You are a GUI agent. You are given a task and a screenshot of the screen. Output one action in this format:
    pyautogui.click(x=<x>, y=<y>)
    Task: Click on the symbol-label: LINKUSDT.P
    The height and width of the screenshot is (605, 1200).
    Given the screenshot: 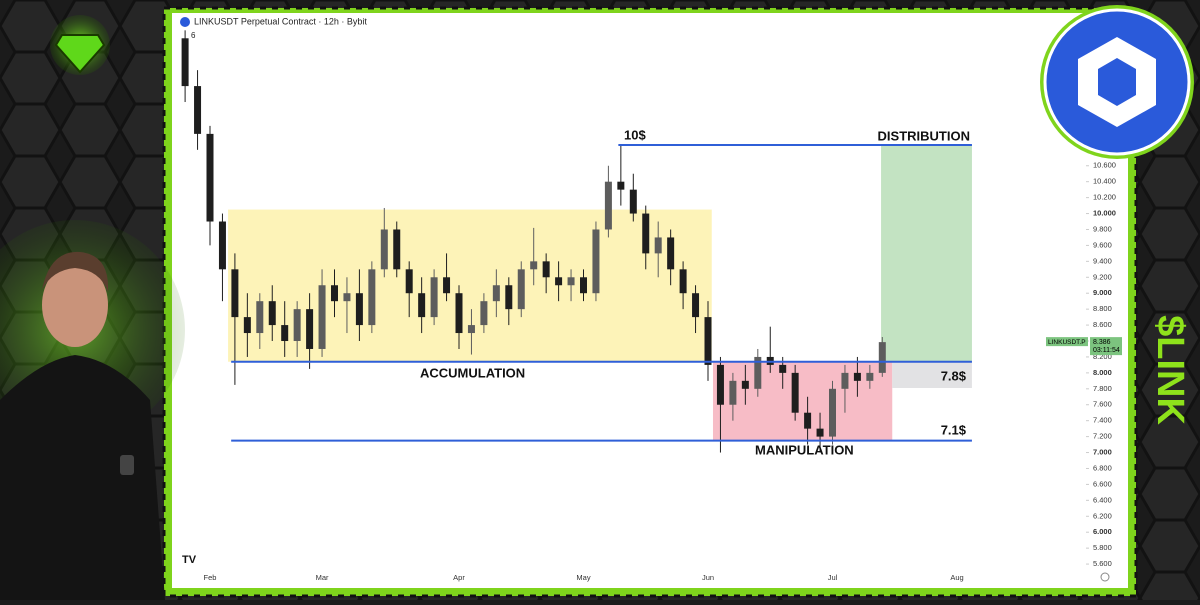 What is the action you would take?
    pyautogui.click(x=1067, y=342)
    